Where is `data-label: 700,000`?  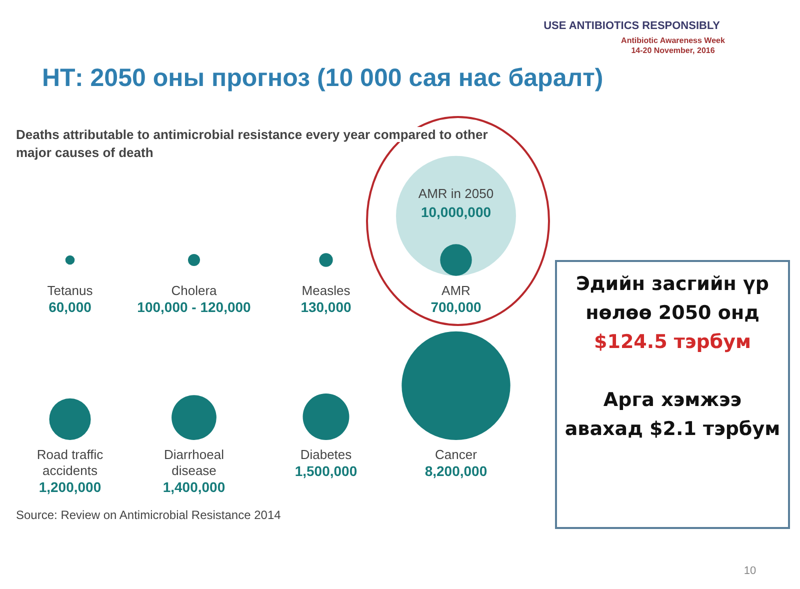
data-label: 700,000 is located at coordinates (456, 307).